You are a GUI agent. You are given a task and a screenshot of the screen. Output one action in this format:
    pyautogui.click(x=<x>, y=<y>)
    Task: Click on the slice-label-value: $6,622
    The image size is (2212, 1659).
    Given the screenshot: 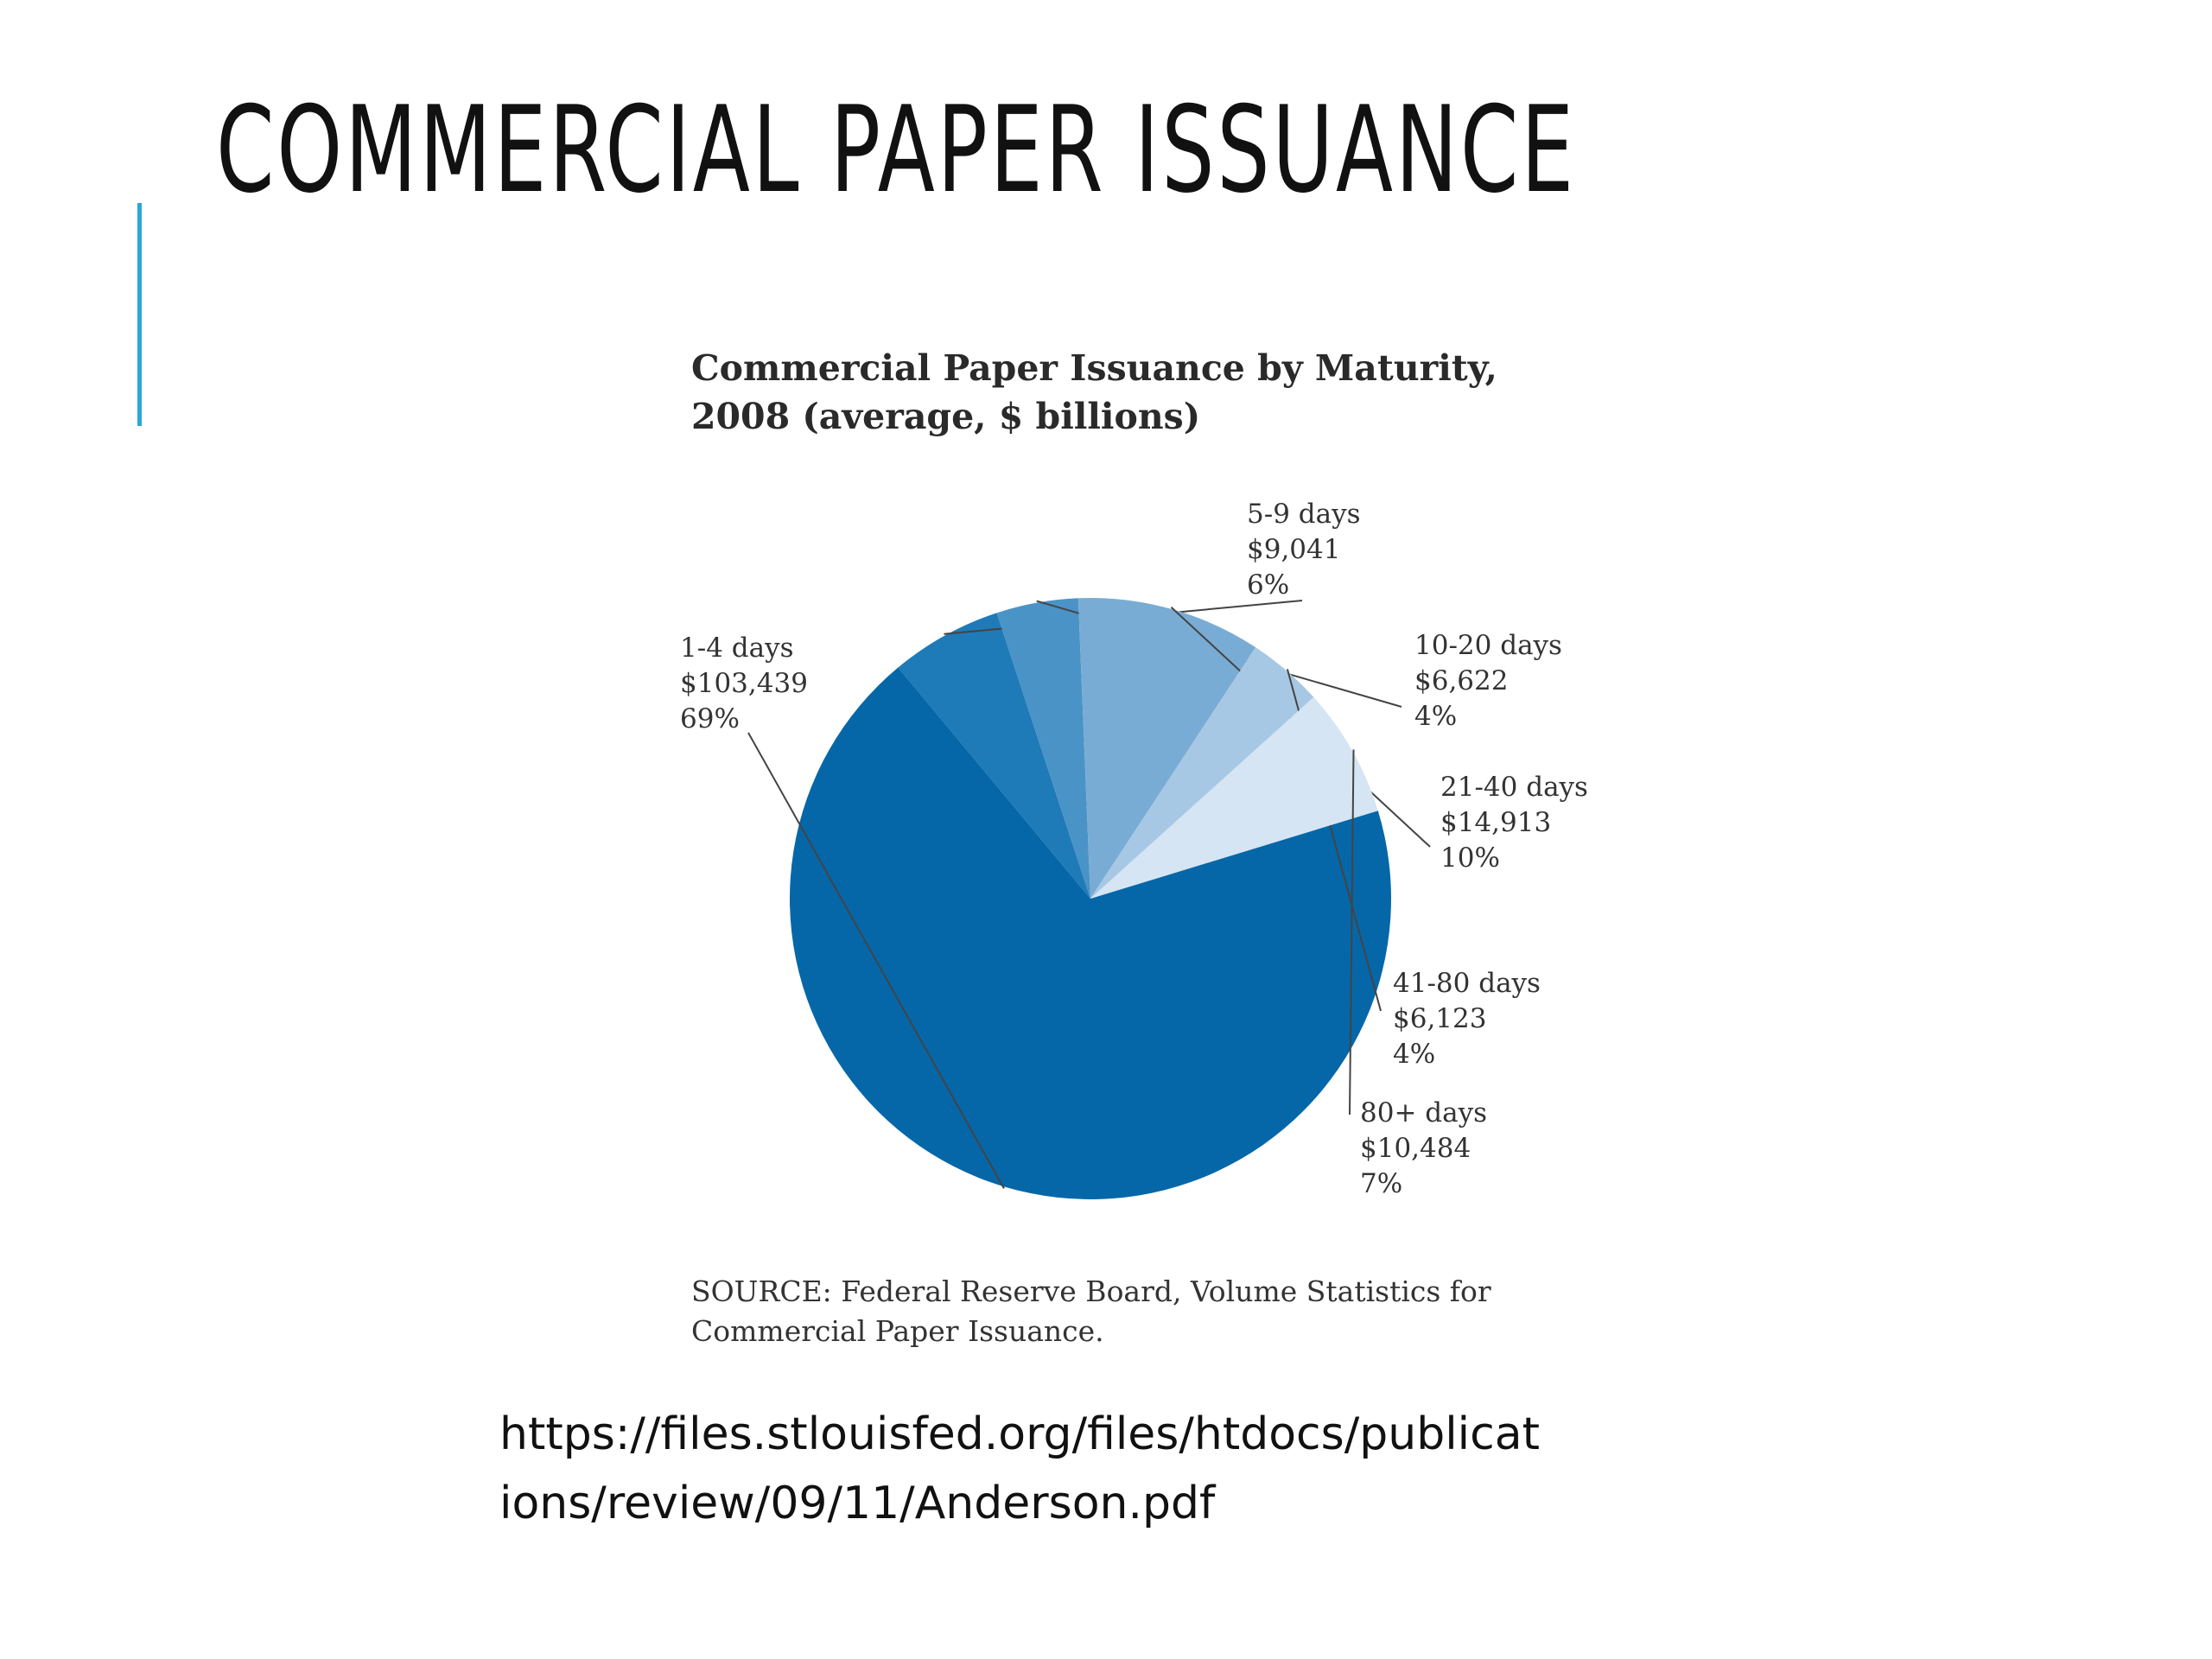 What is the action you would take?
    pyautogui.click(x=1461, y=680)
    